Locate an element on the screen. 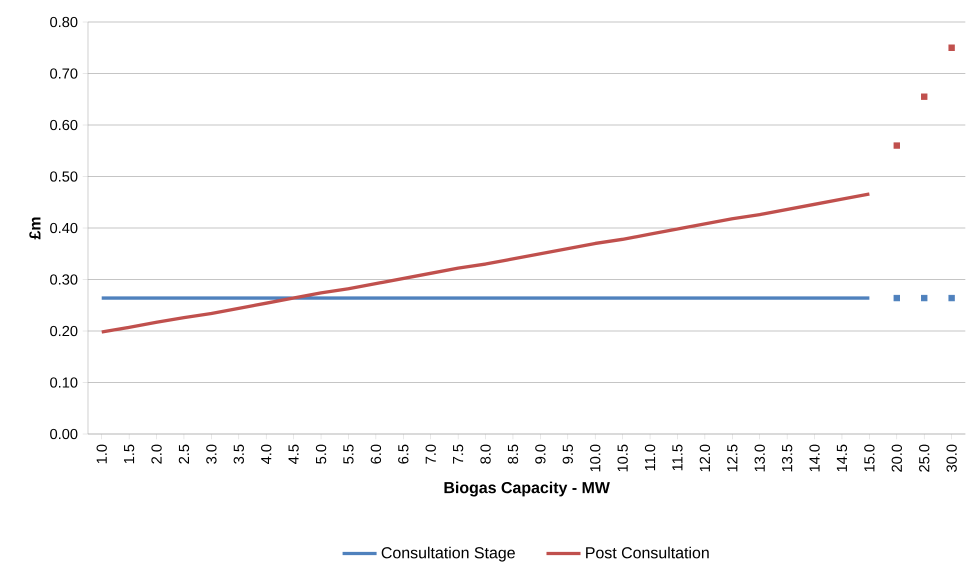 The height and width of the screenshot is (562, 967). y-tick-label: 0.20 is located at coordinates (64, 331).